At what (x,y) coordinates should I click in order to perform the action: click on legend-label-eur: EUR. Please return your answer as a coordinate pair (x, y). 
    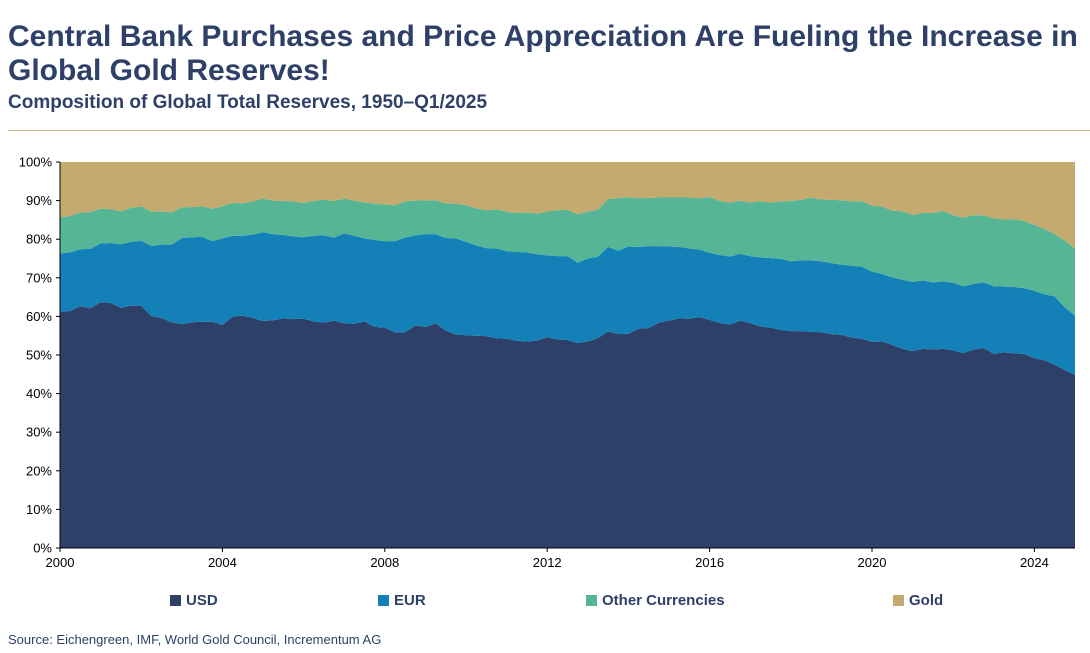
    Looking at the image, I should click on (410, 600).